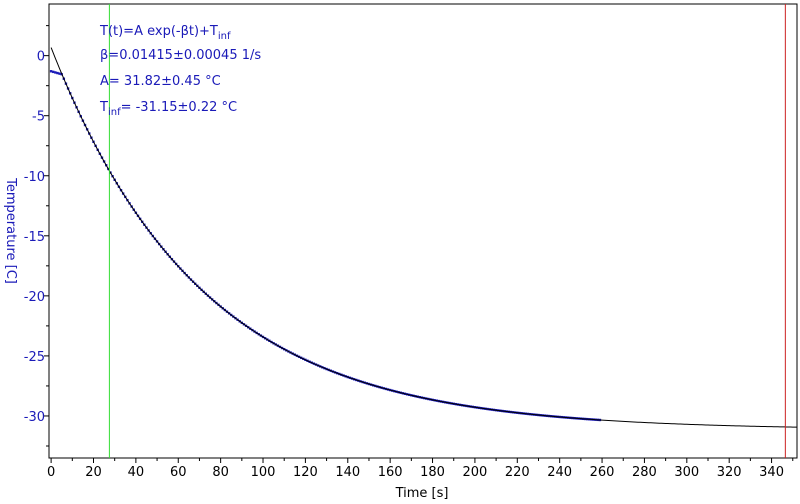 Image resolution: width=800 pixels, height=504 pixels. Describe the element at coordinates (34, 357) in the screenshot. I see `y-tick-label: -25` at that location.